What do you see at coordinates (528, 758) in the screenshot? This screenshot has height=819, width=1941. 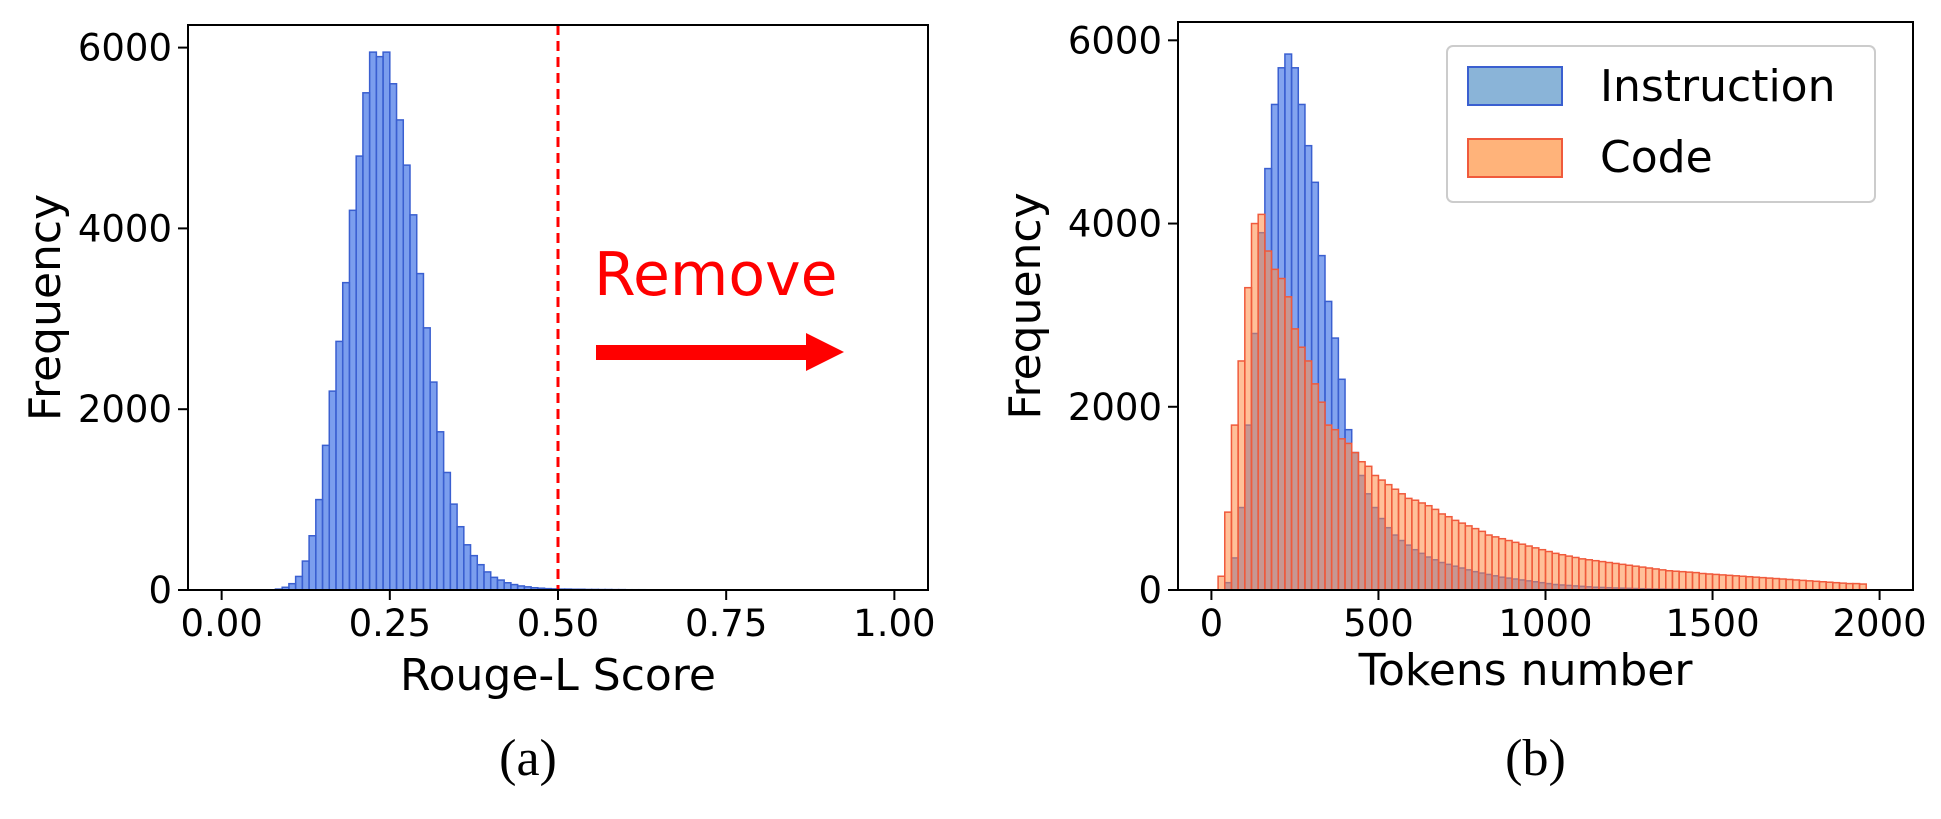 I see `caption-a: (a)` at bounding box center [528, 758].